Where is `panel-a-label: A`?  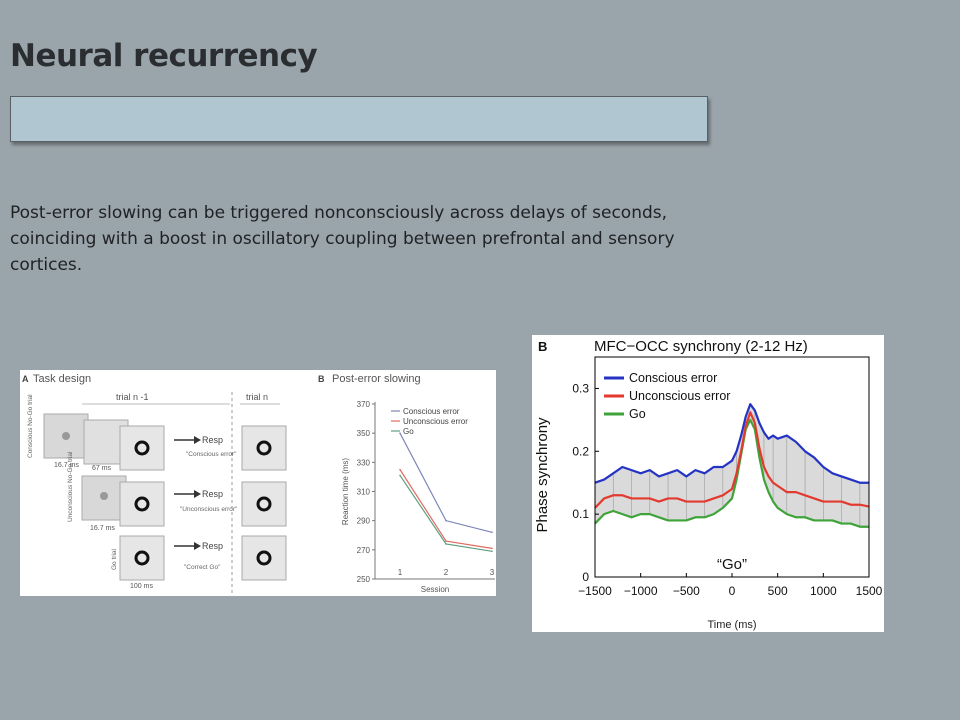
panel-a-label: A is located at coordinates (25, 379).